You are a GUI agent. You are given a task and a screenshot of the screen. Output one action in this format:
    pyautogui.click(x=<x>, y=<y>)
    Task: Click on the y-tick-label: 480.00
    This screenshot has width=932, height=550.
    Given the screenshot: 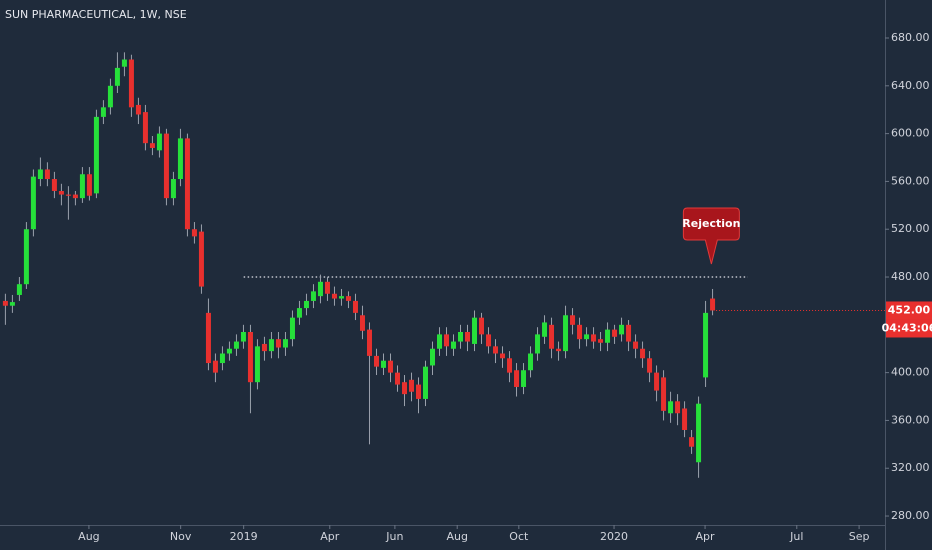 What is the action you would take?
    pyautogui.click(x=910, y=276)
    